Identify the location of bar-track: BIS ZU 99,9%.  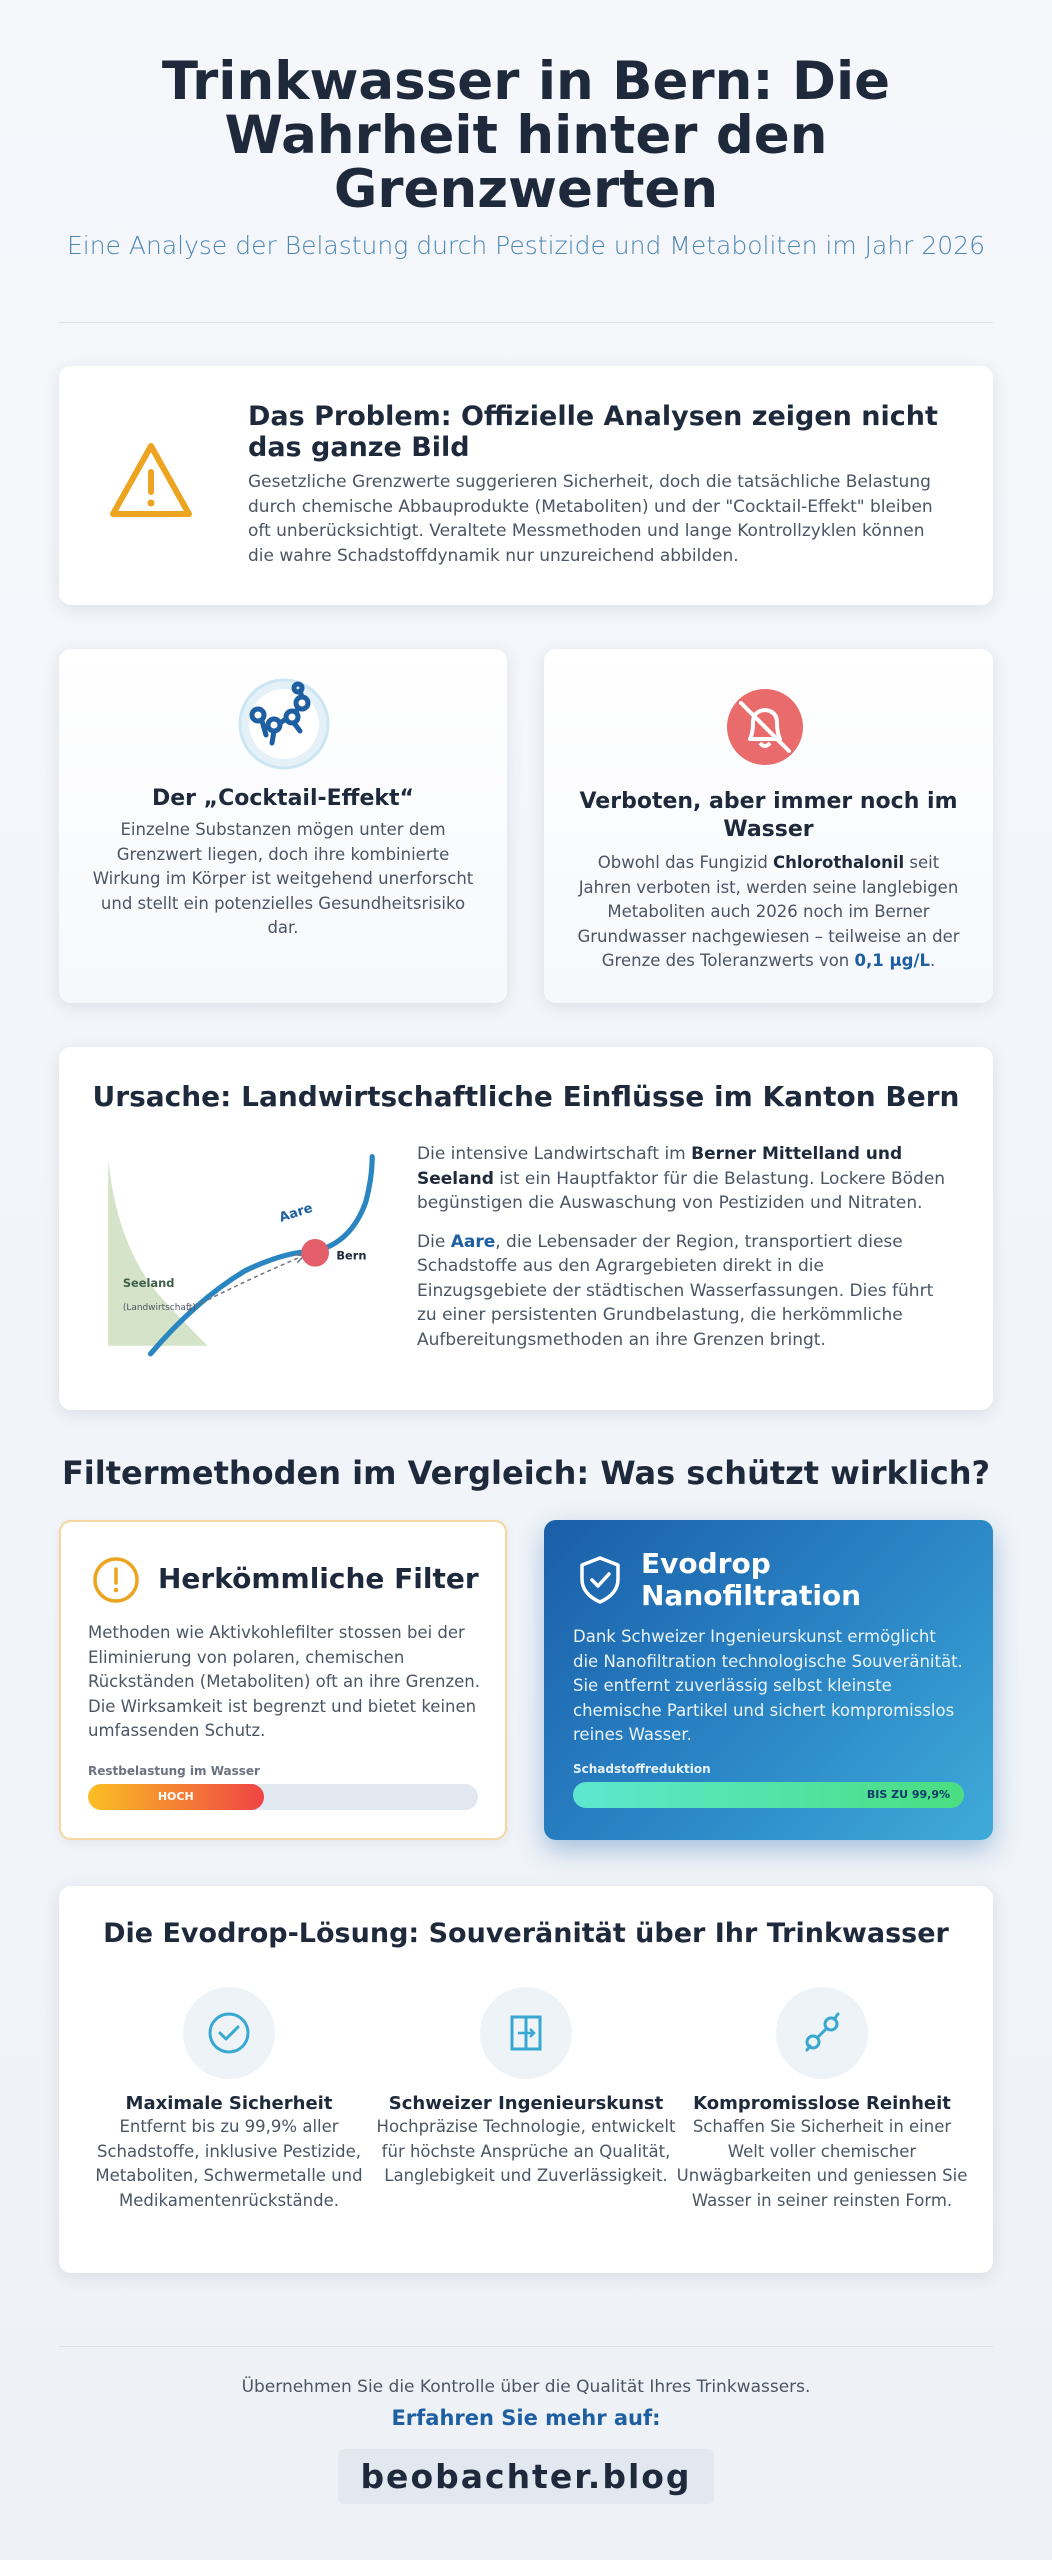
(768, 1795).